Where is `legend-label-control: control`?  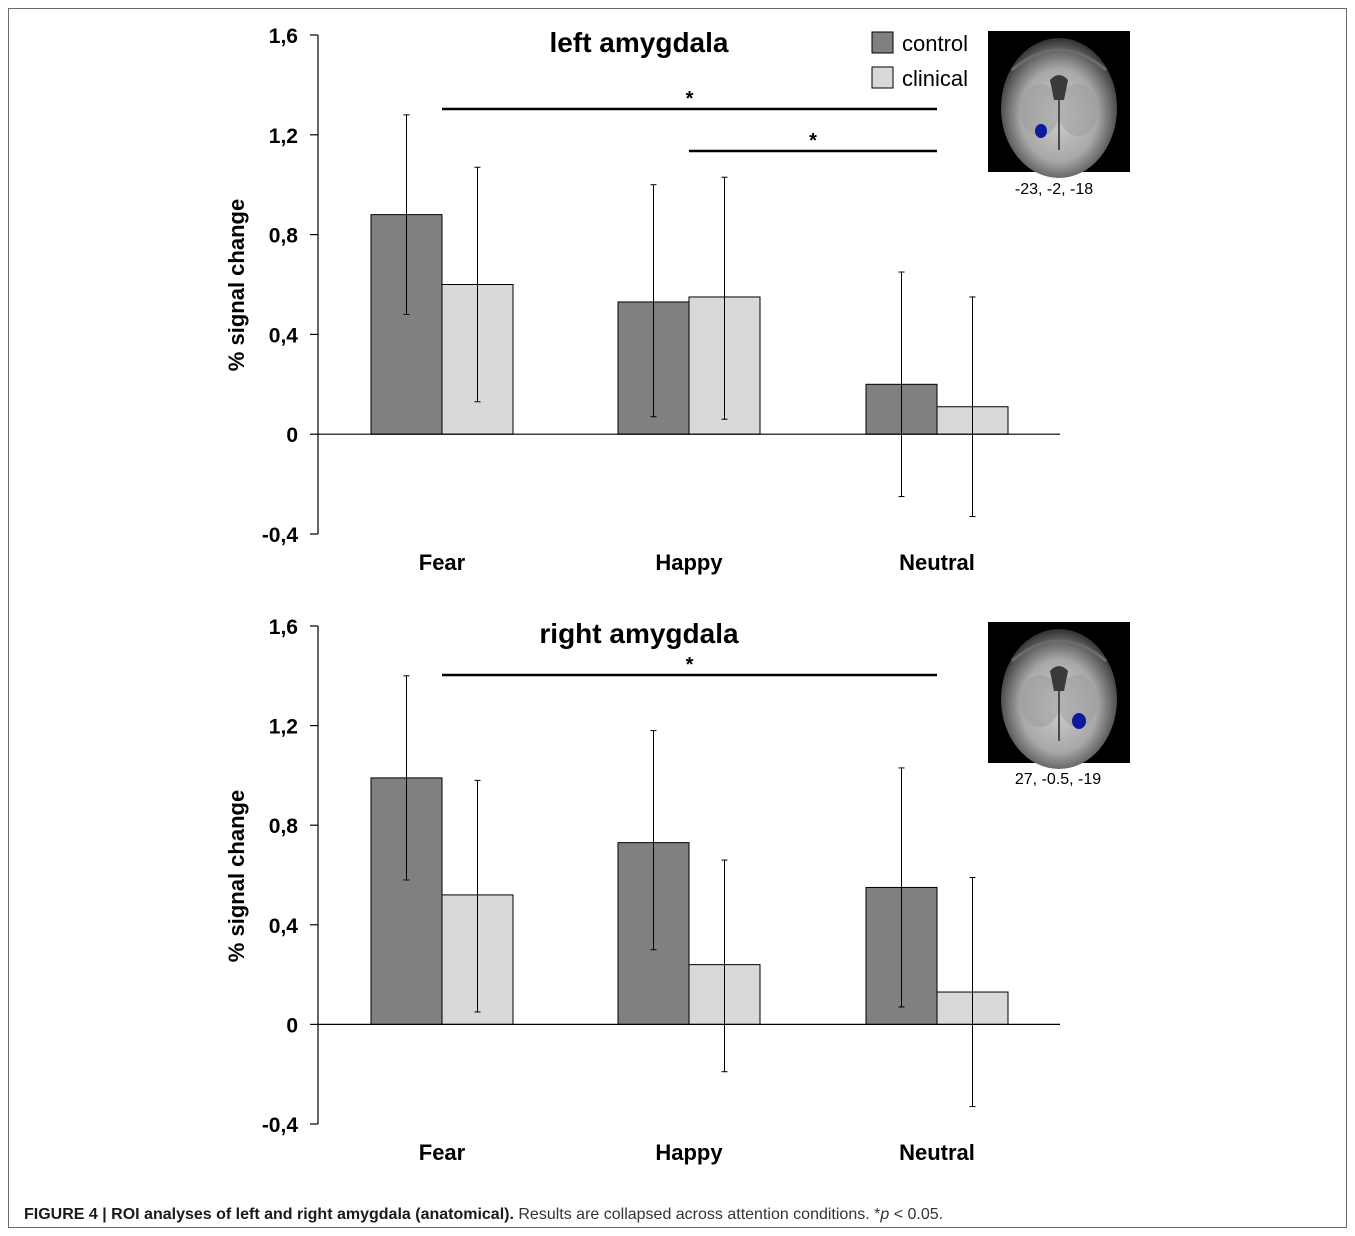
legend-label-control: control is located at coordinates (935, 43).